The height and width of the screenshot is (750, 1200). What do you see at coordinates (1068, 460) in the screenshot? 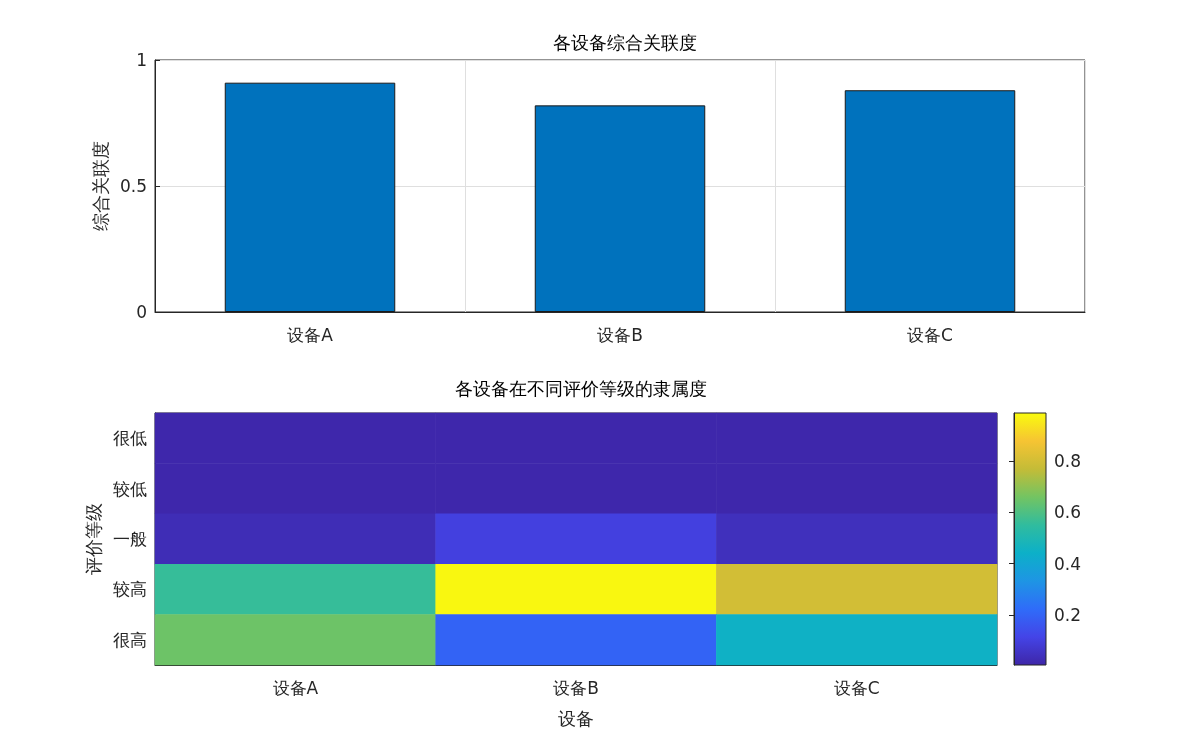
I see `color-bar-label: 0.8` at bounding box center [1068, 460].